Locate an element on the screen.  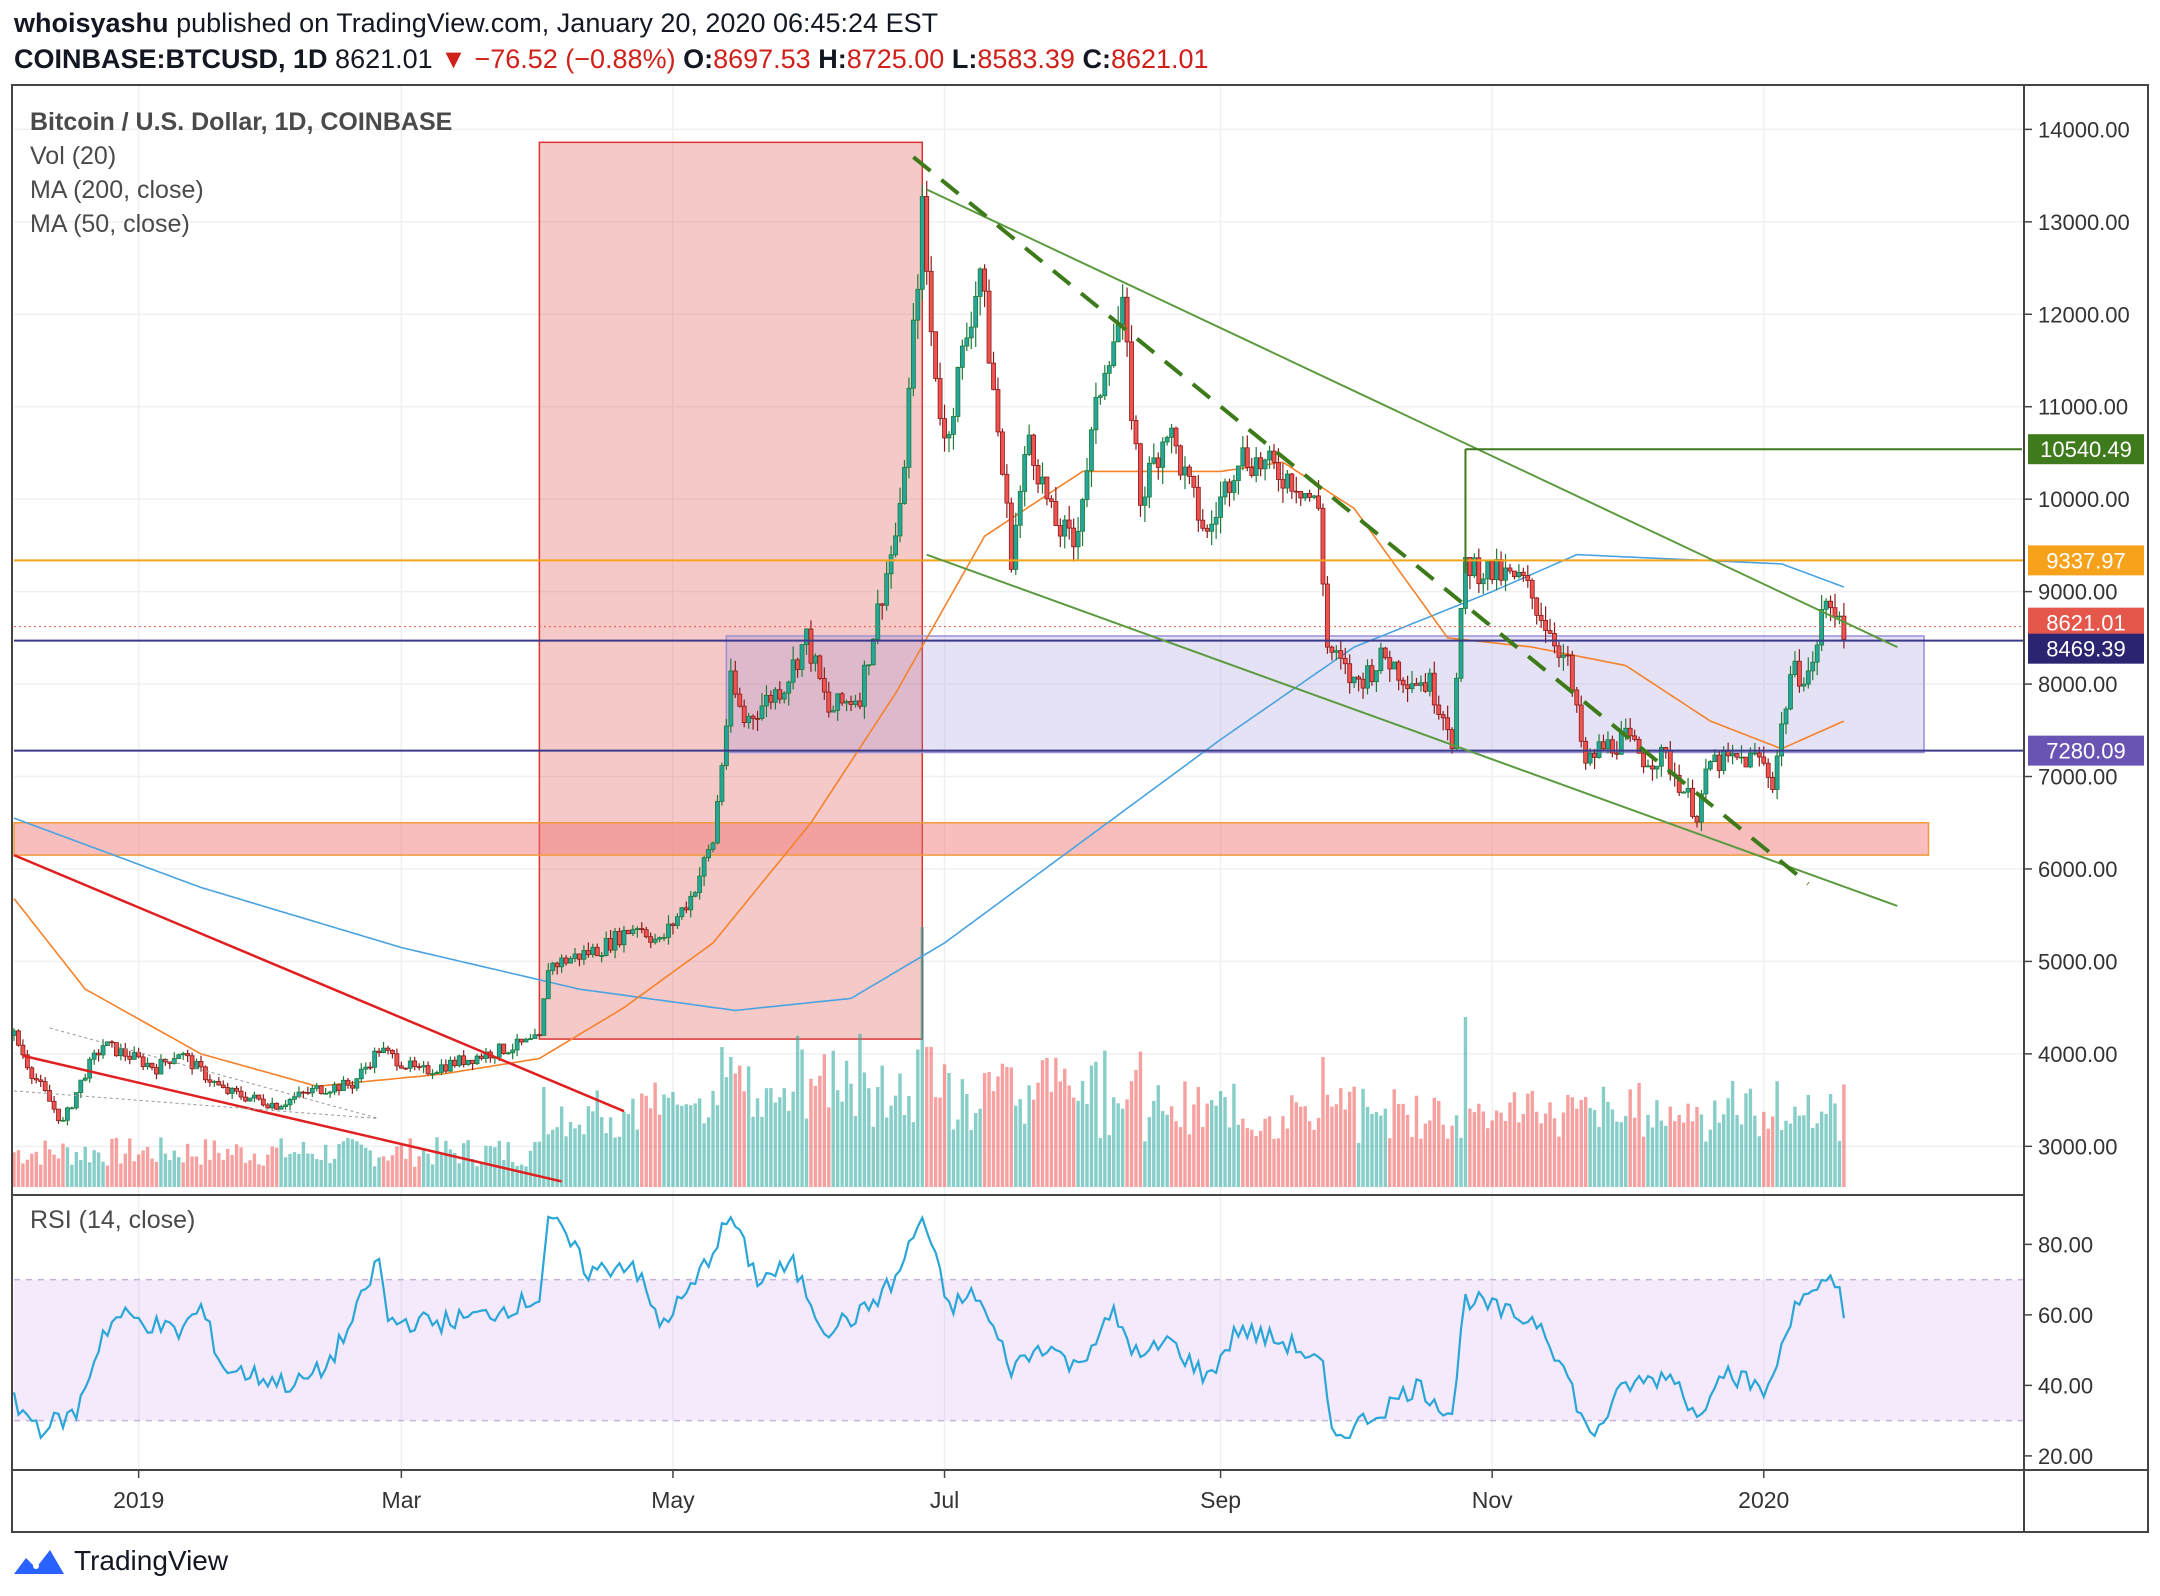
label-support-lower-box is located at coordinates (2086, 750).